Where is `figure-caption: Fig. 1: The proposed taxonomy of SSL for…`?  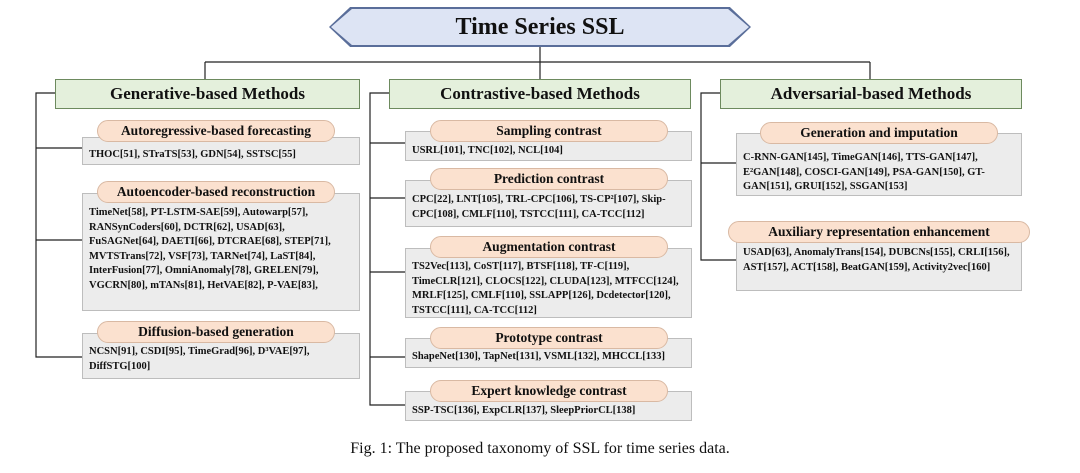
figure-caption: Fig. 1: The proposed taxonomy of SSL for… is located at coordinates (540, 448).